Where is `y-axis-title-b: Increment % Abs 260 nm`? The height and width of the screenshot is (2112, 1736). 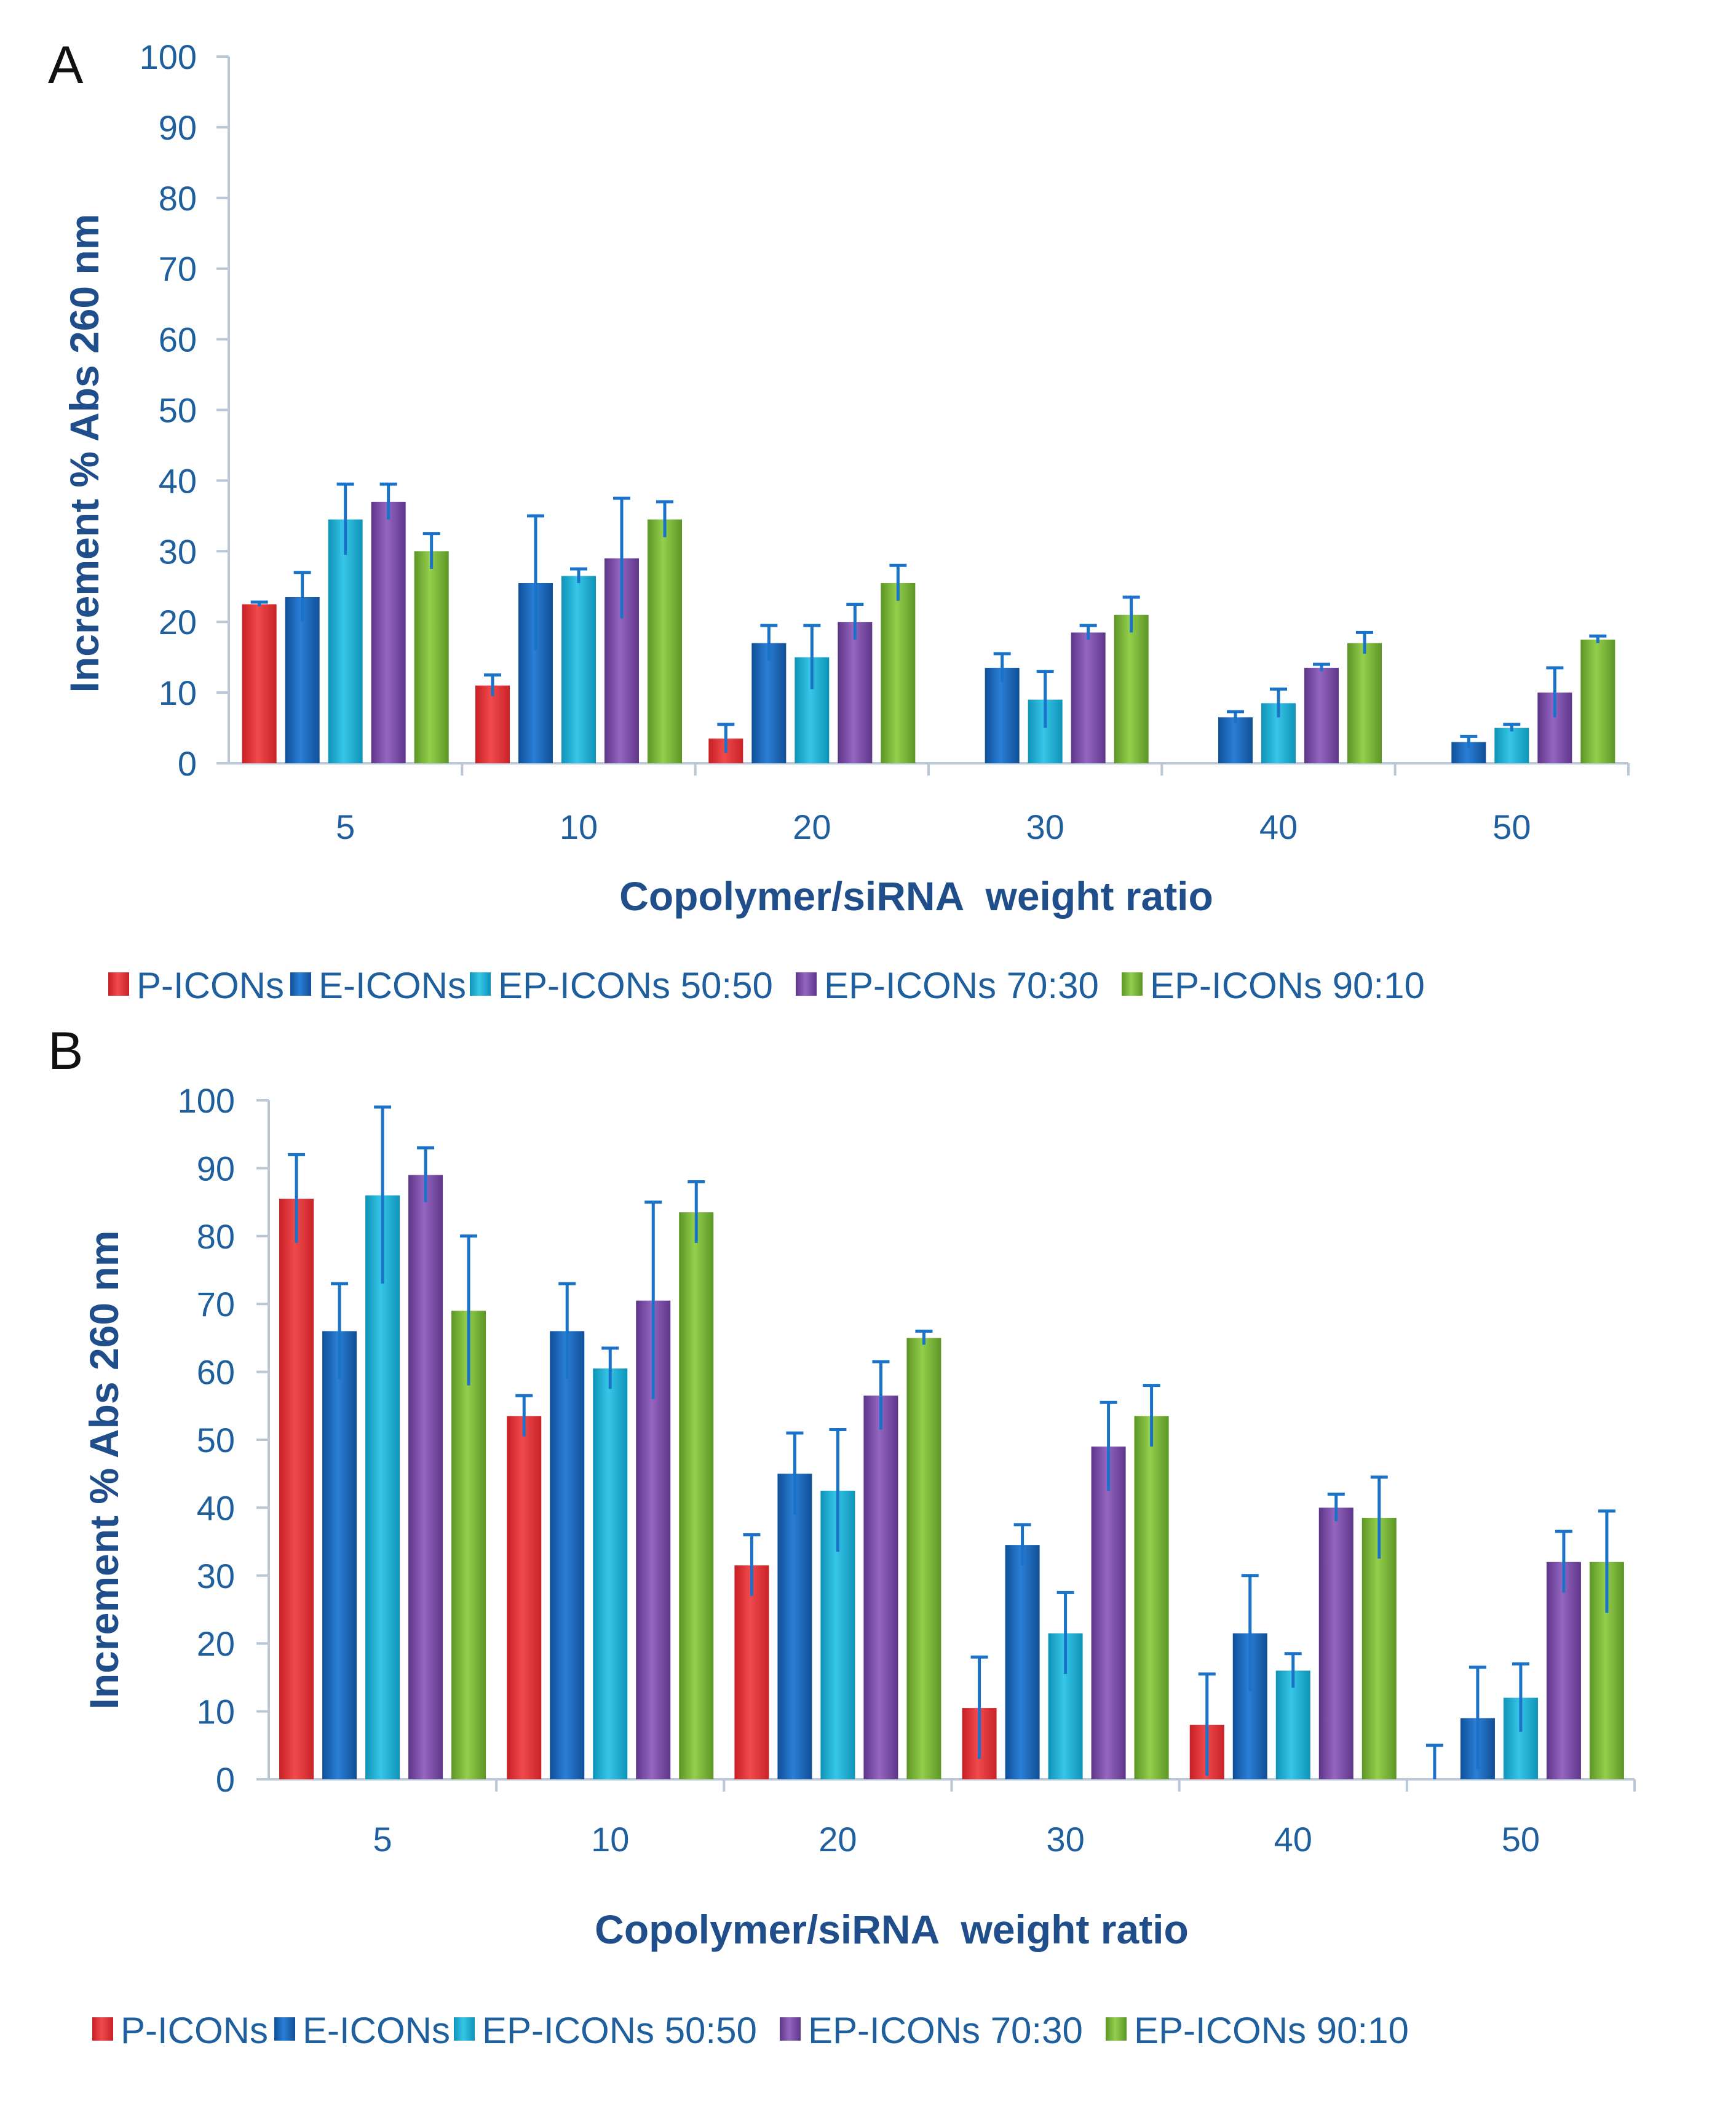 y-axis-title-b: Increment % Abs 260 nm is located at coordinates (104, 1470).